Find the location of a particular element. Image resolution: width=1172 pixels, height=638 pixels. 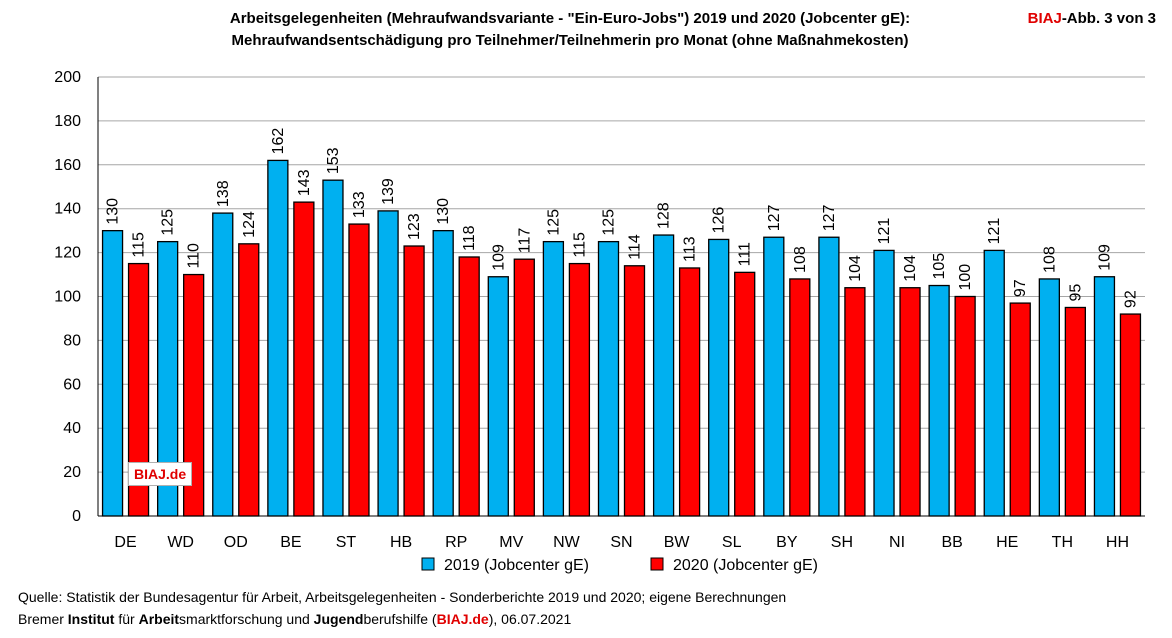

publisher-bold-1: Institut is located at coordinates (91, 619).